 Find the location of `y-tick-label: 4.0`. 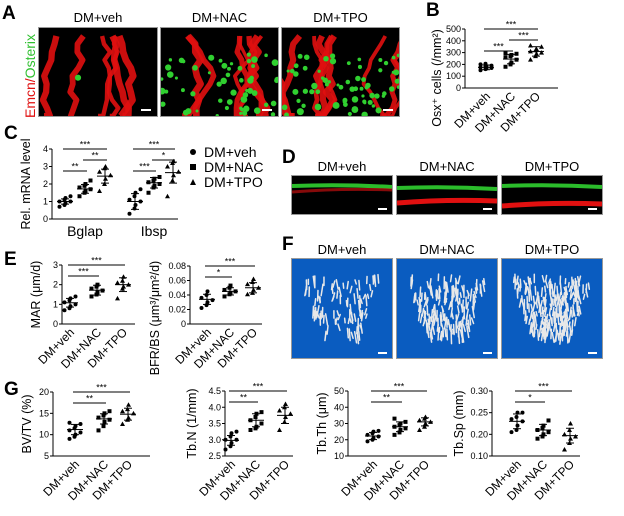

y-tick-label: 4.0 is located at coordinates (214, 407).